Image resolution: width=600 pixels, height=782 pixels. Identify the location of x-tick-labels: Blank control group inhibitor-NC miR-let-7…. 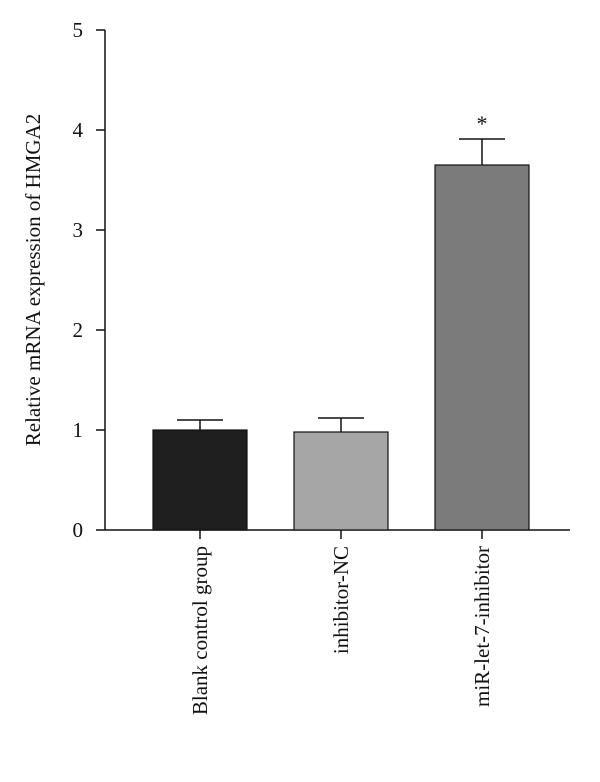
(341, 622).